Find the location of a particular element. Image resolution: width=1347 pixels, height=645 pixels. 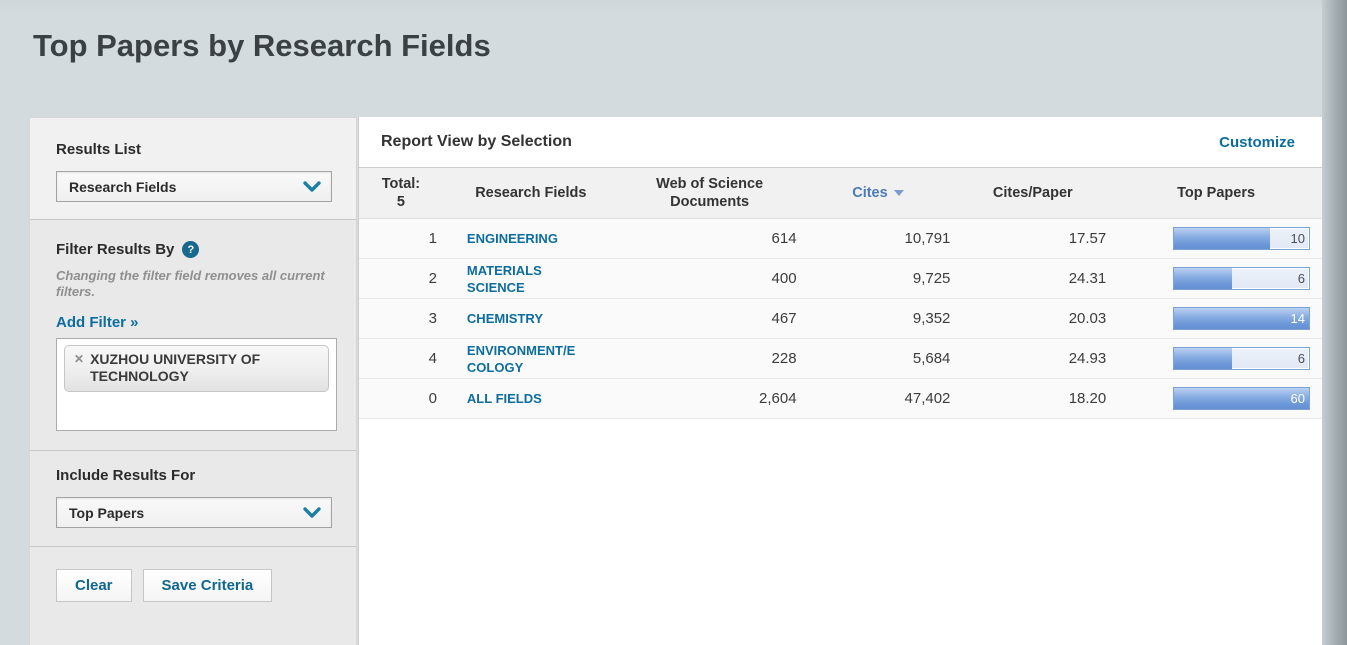

include-results-dropdown: Top Papers is located at coordinates (194, 512).